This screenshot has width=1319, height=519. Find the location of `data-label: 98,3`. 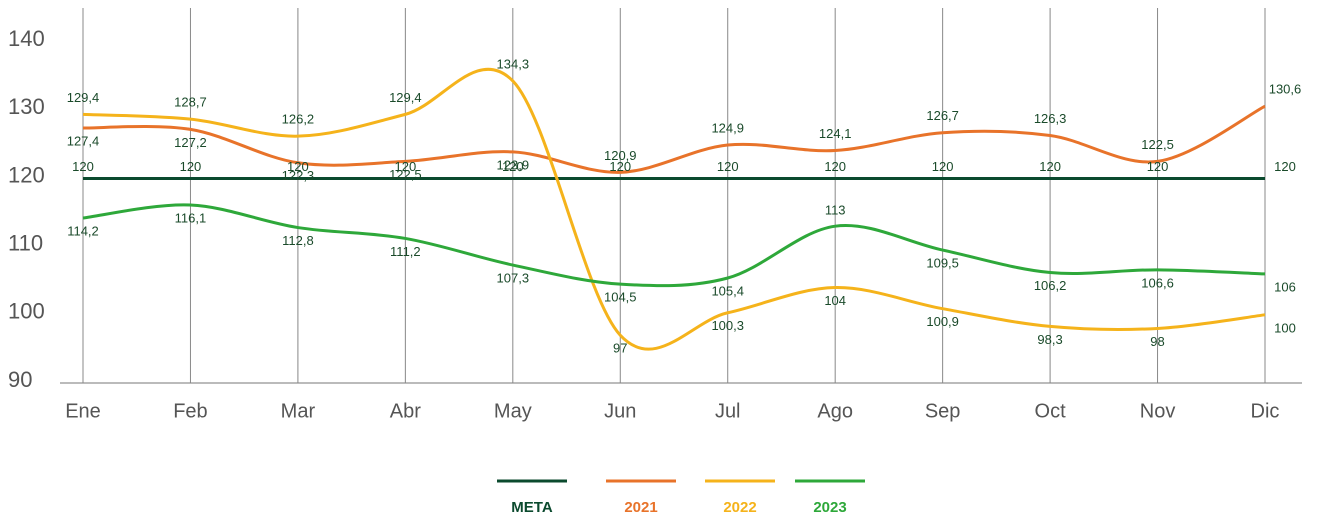

data-label: 98,3 is located at coordinates (1049, 339).